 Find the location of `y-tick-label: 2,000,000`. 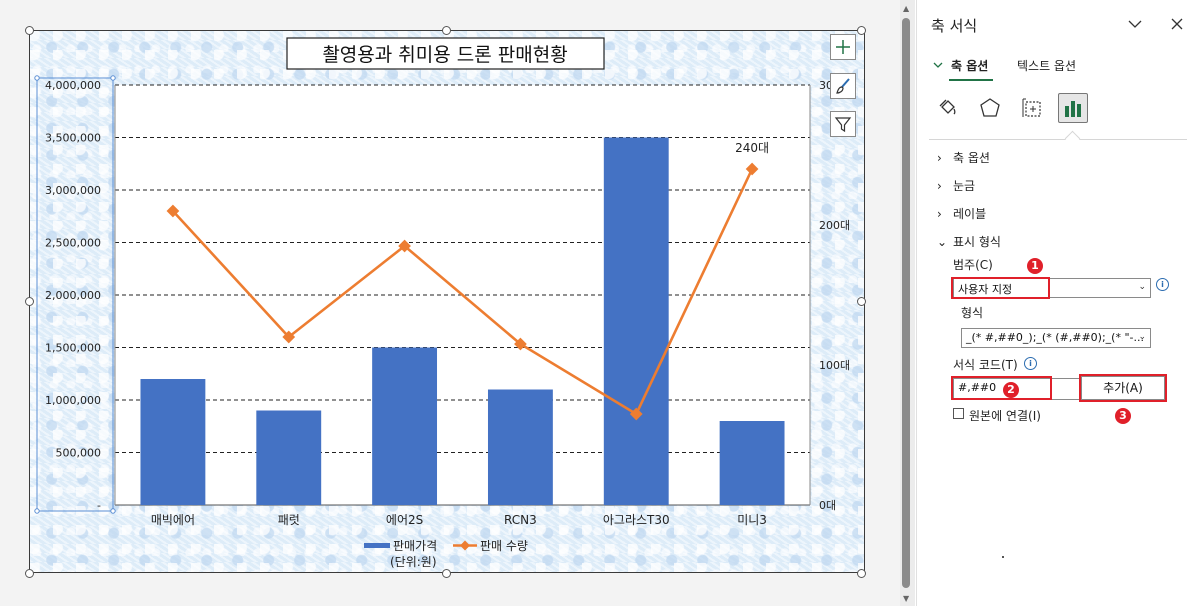

y-tick-label: 2,000,000 is located at coordinates (73, 295).